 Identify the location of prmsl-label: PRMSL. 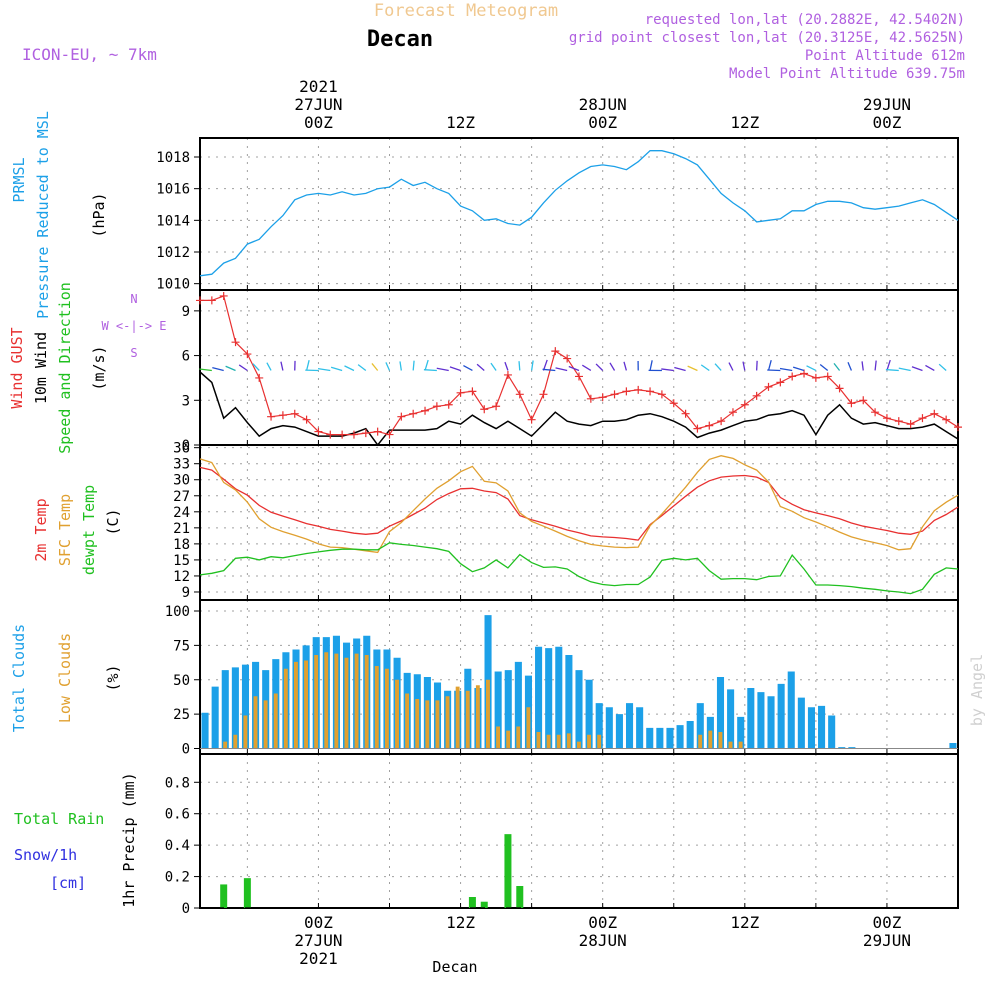
(19, 179).